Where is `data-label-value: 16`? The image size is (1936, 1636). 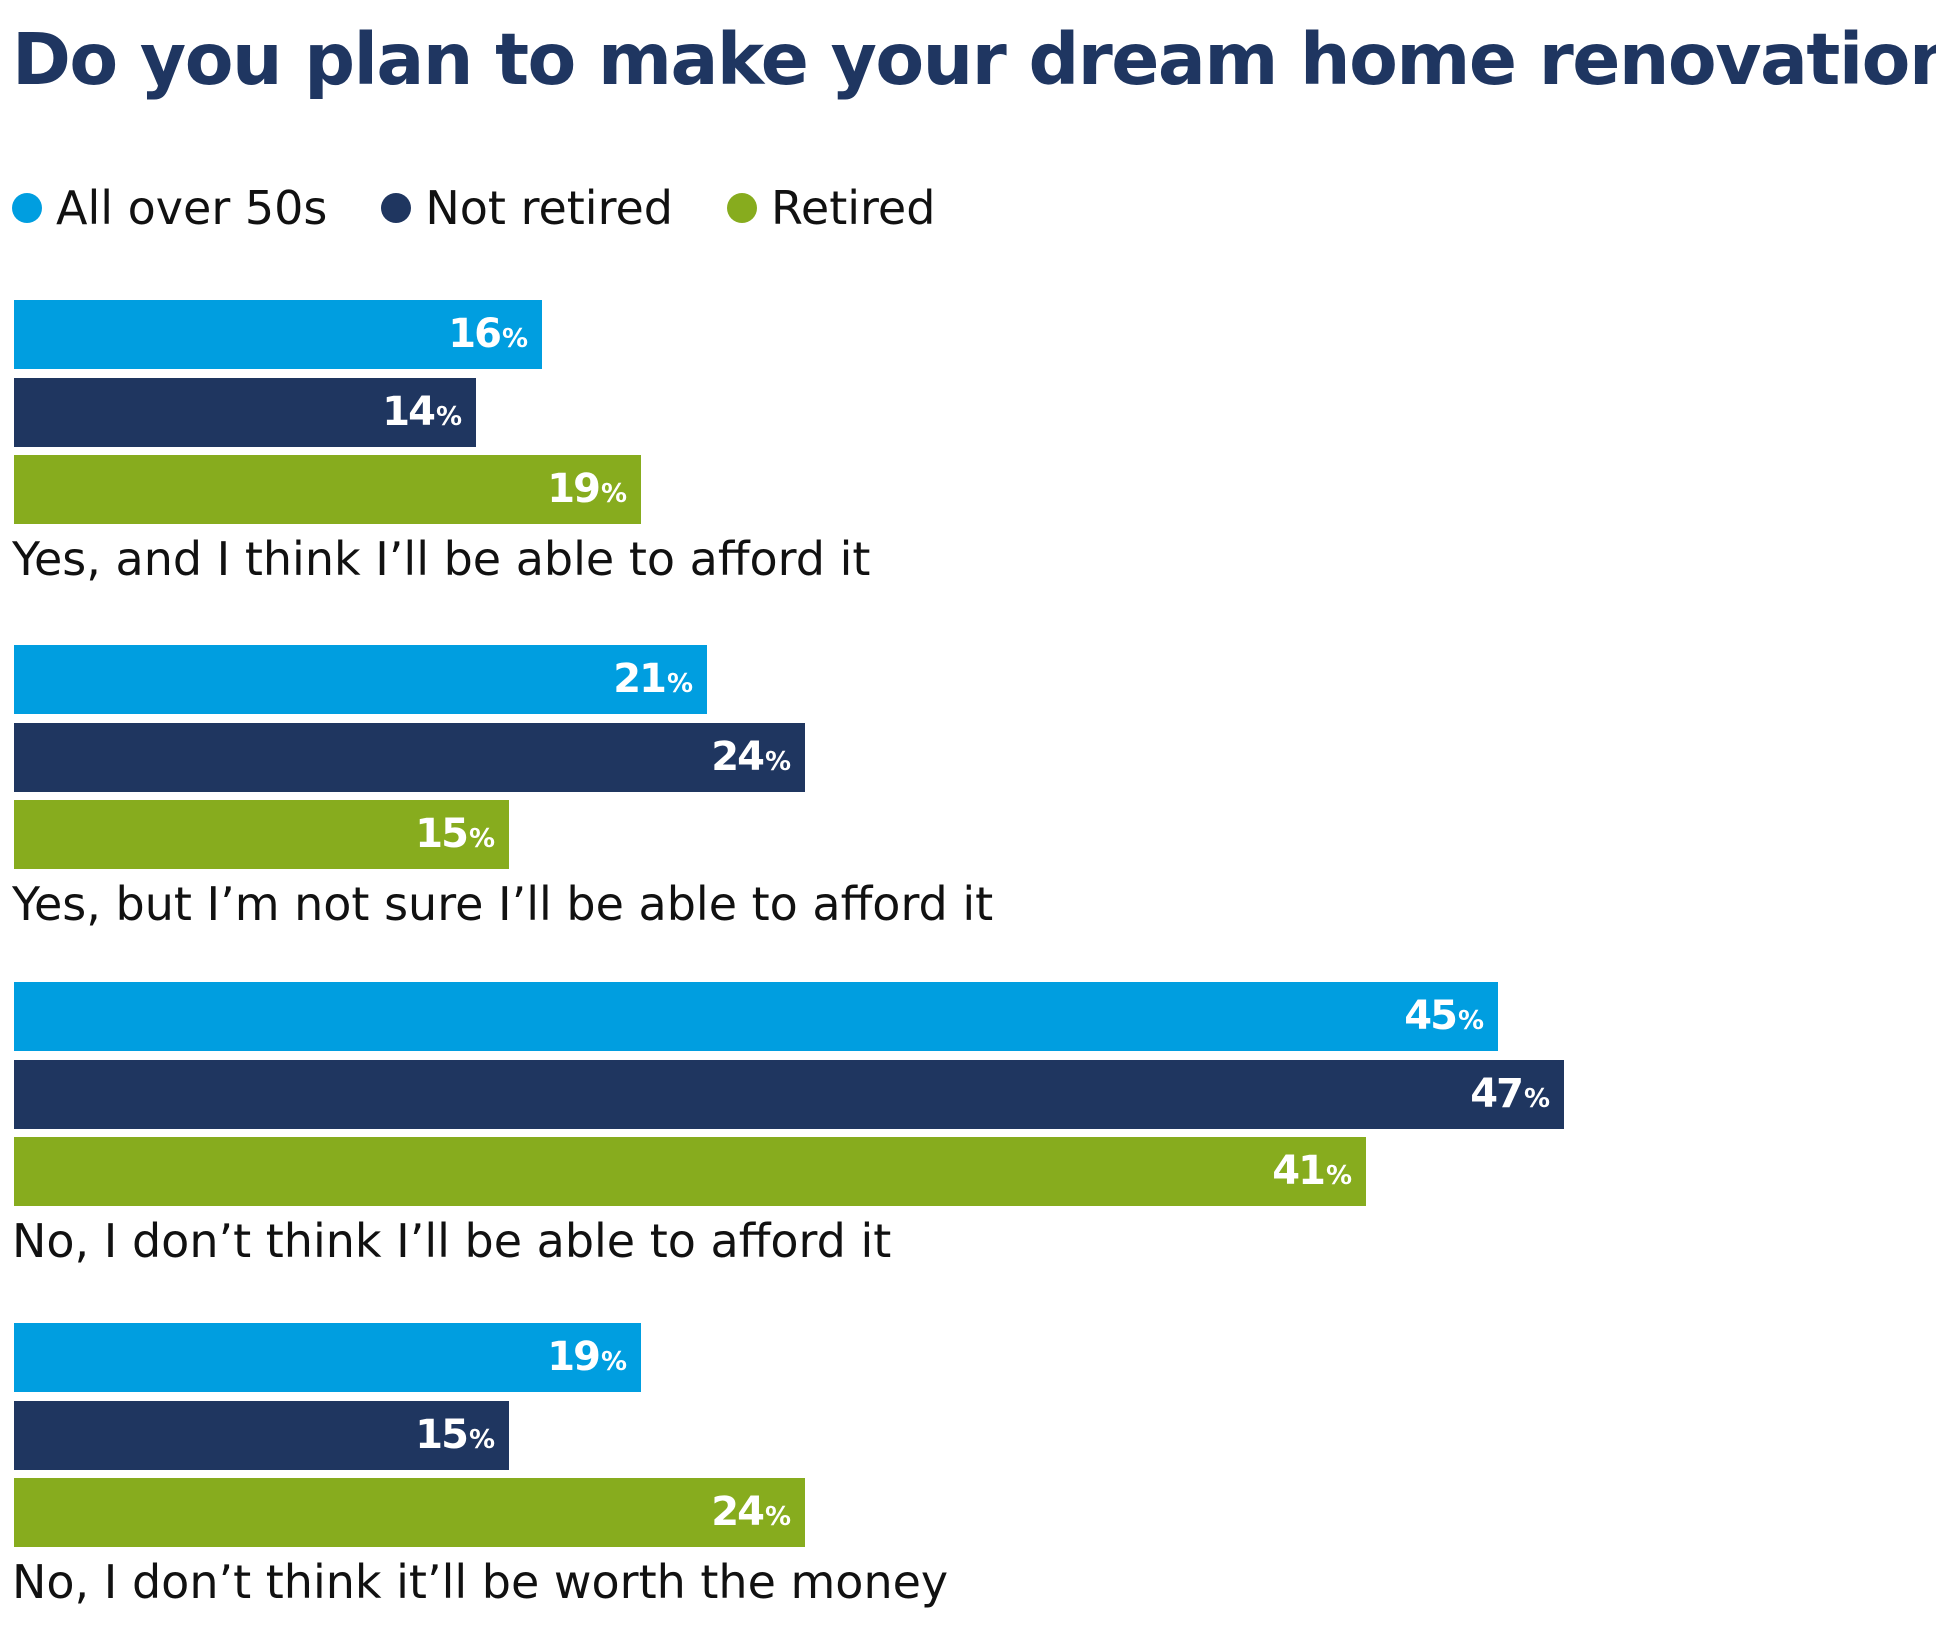
data-label-value: 16 is located at coordinates (475, 334).